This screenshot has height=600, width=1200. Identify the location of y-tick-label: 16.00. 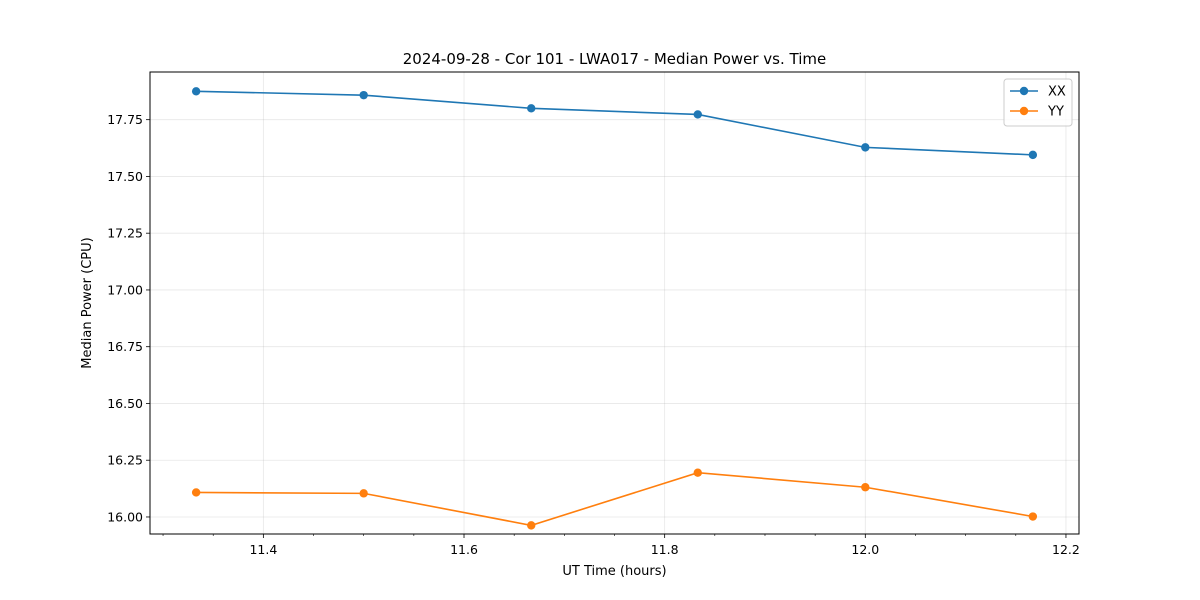
(125, 516).